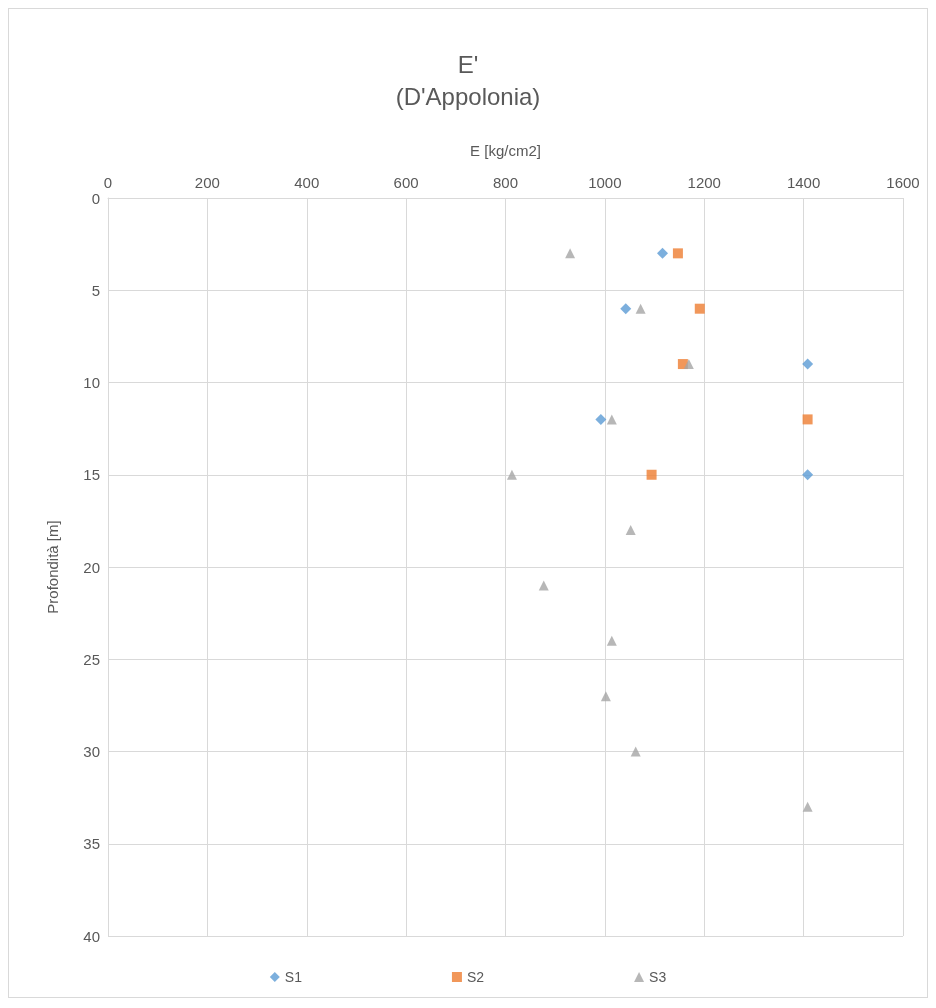 Image resolution: width=936 pixels, height=1008 pixels. I want to click on x-tick-label: 200, so click(207, 182).